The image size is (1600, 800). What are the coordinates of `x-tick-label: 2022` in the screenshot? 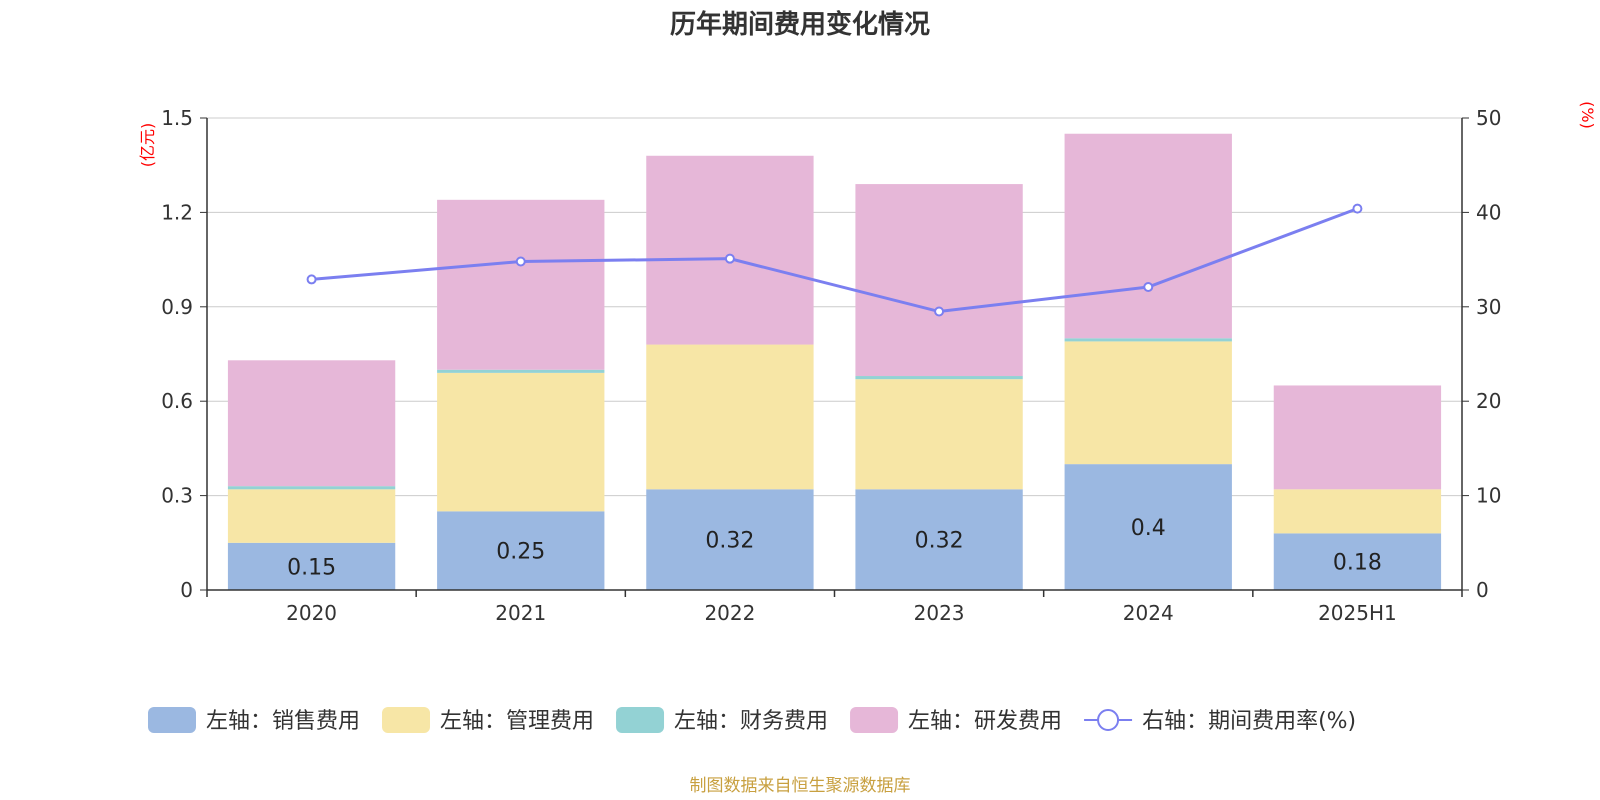 It's located at (729, 613).